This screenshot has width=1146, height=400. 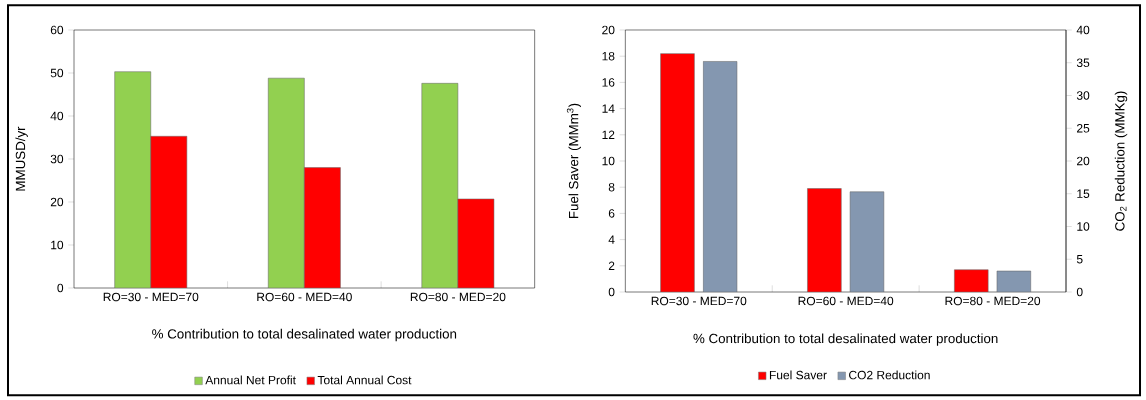 What do you see at coordinates (1083, 95) in the screenshot?
I see `y2-tick-label: 30` at bounding box center [1083, 95].